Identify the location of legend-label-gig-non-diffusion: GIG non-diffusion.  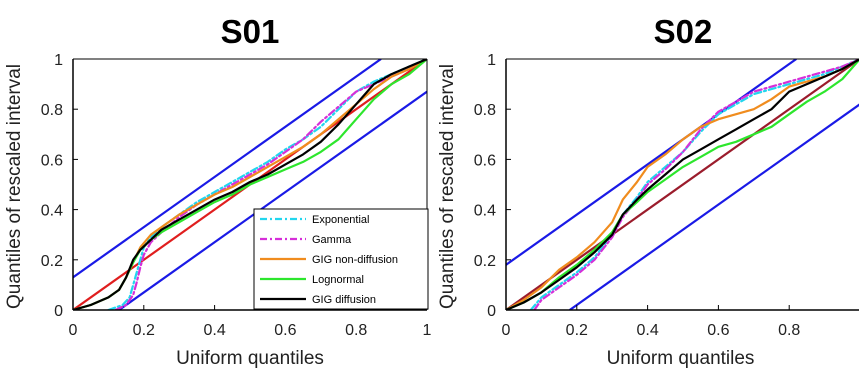
(355, 260).